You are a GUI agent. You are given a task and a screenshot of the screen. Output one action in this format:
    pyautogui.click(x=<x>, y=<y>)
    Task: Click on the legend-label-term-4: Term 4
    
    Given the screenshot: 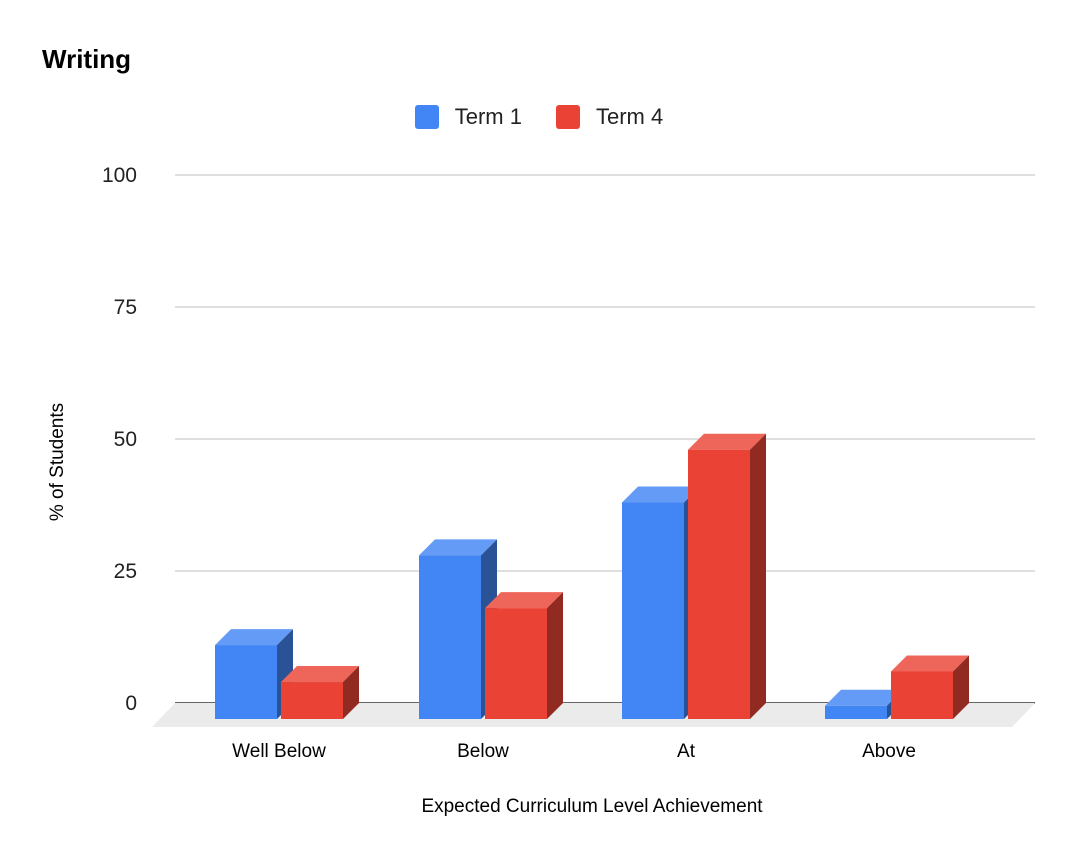 What is the action you would take?
    pyautogui.click(x=630, y=116)
    